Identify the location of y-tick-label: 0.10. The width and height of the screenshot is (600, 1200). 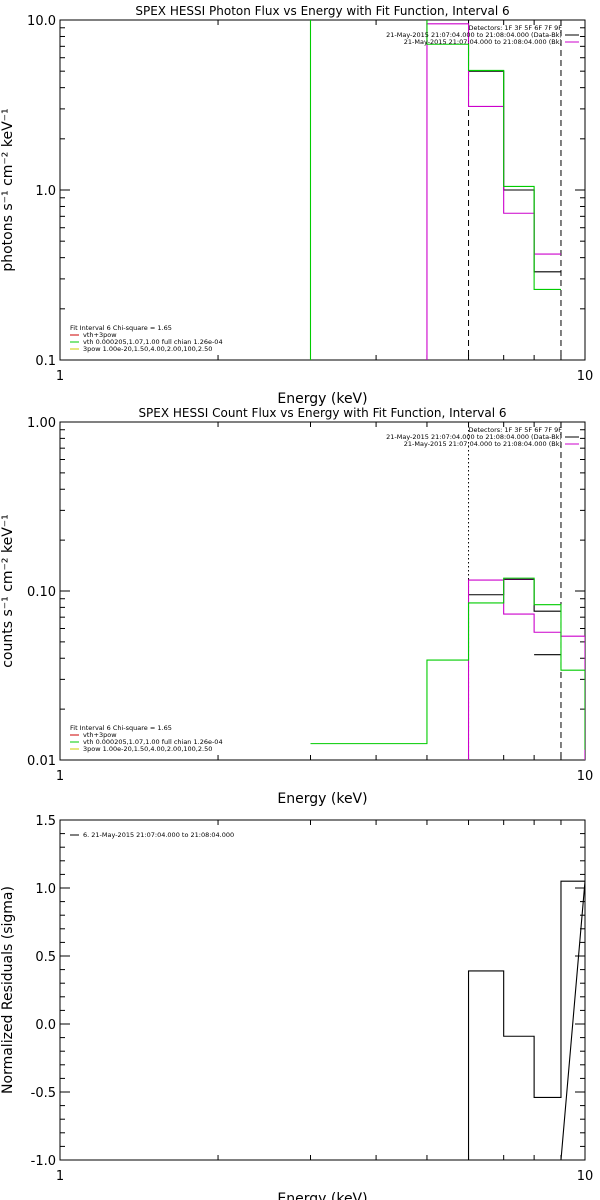
(41, 592).